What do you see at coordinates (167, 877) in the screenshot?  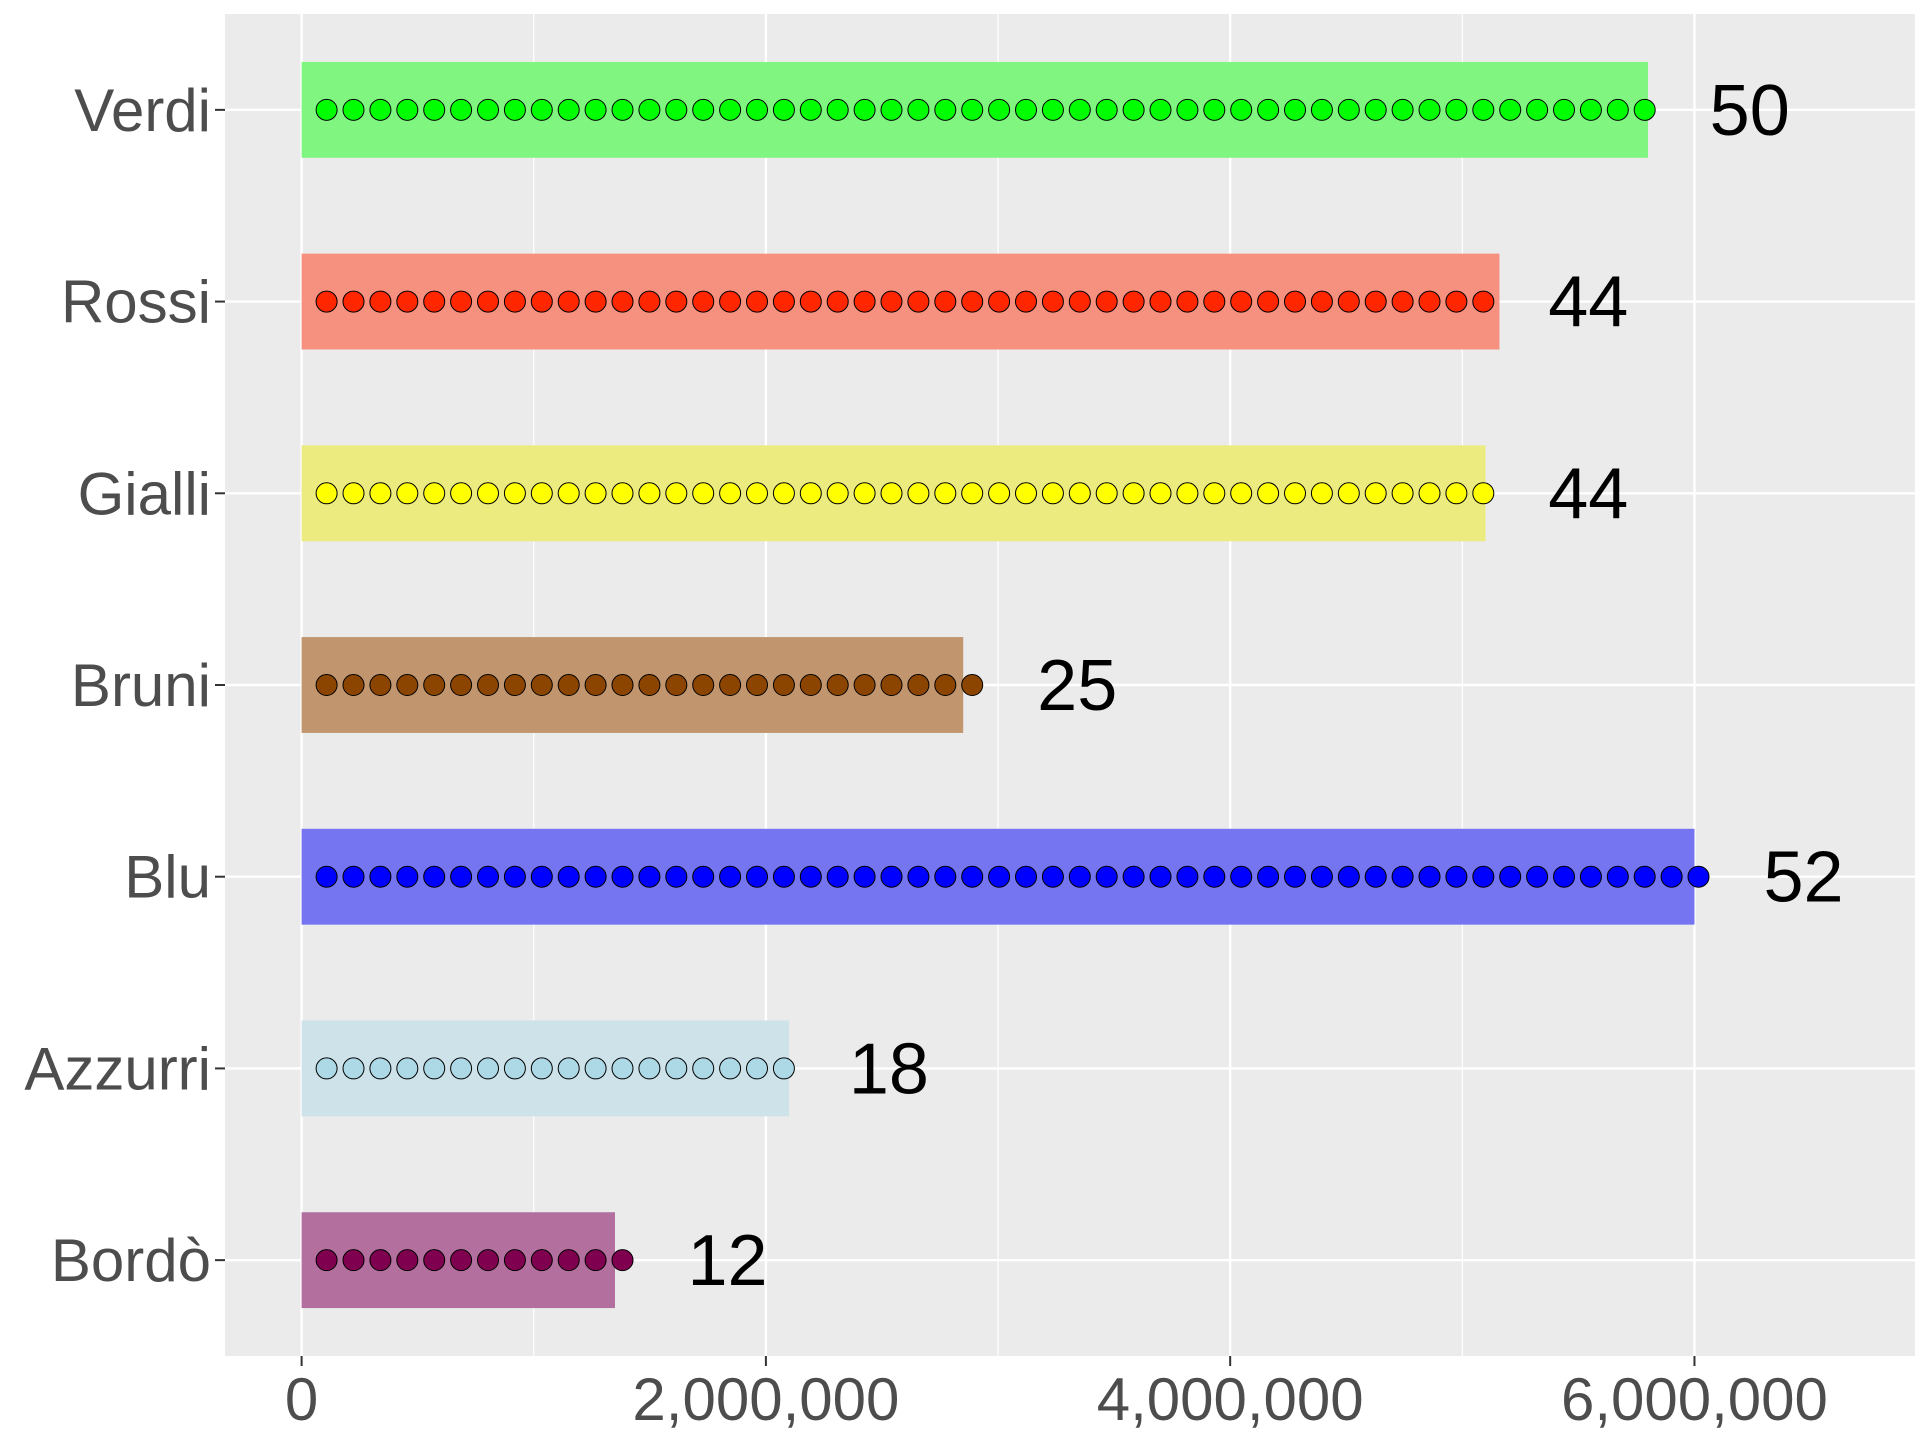 I see `y-tick-label: Blu` at bounding box center [167, 877].